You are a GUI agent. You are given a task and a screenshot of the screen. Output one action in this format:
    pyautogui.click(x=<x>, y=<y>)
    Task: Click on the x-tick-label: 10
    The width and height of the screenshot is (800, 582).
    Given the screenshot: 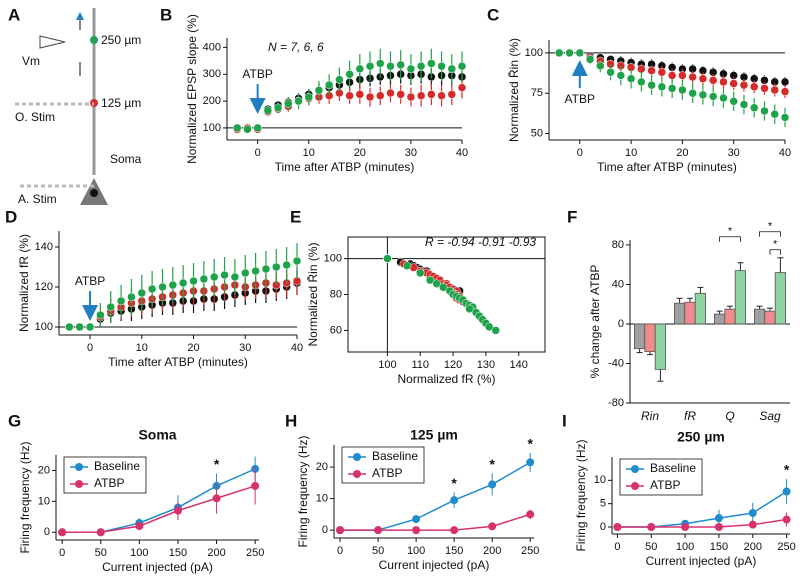 What is the action you would take?
    pyautogui.click(x=309, y=153)
    